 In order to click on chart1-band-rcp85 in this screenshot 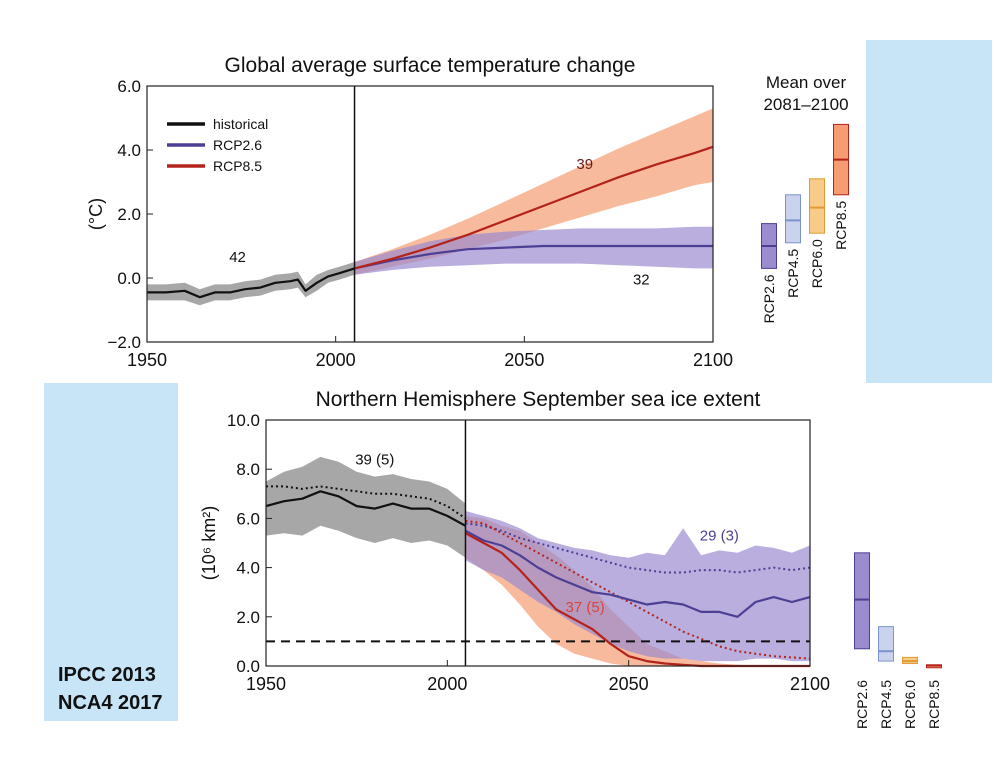, I will do `click(533, 191)`.